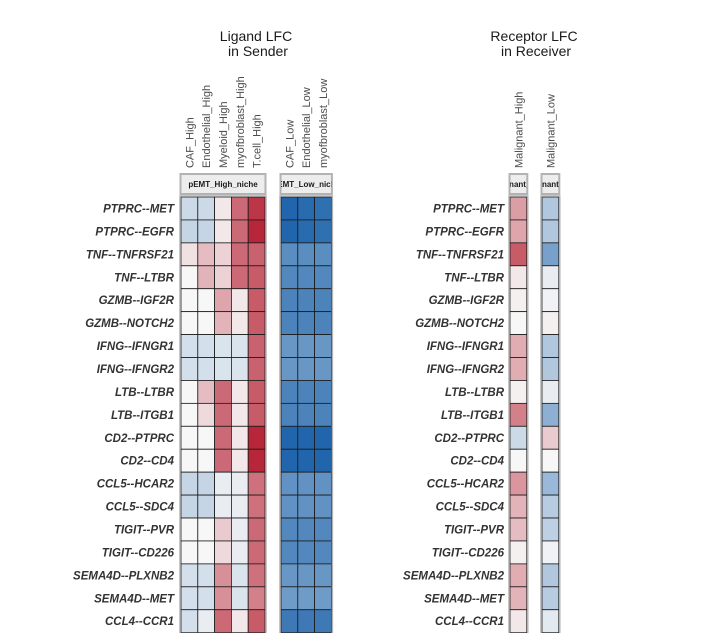 This screenshot has width=703, height=633. I want to click on ligand-row-label: CCL4--CCR1, so click(139, 622).